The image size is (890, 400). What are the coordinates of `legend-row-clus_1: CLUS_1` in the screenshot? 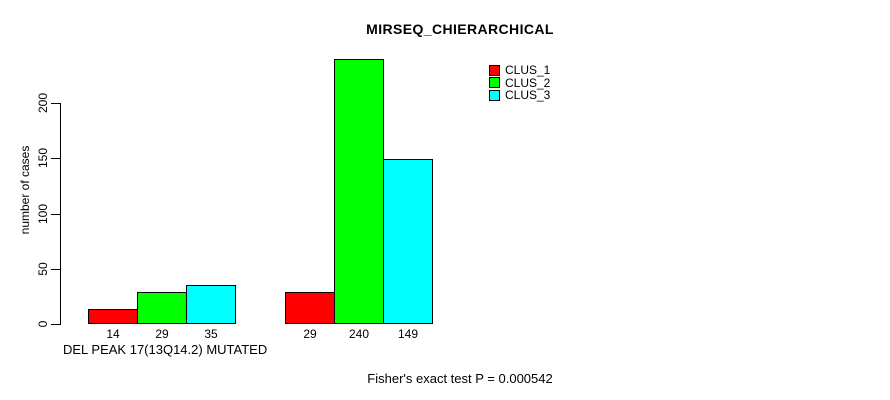 It's located at (519, 70).